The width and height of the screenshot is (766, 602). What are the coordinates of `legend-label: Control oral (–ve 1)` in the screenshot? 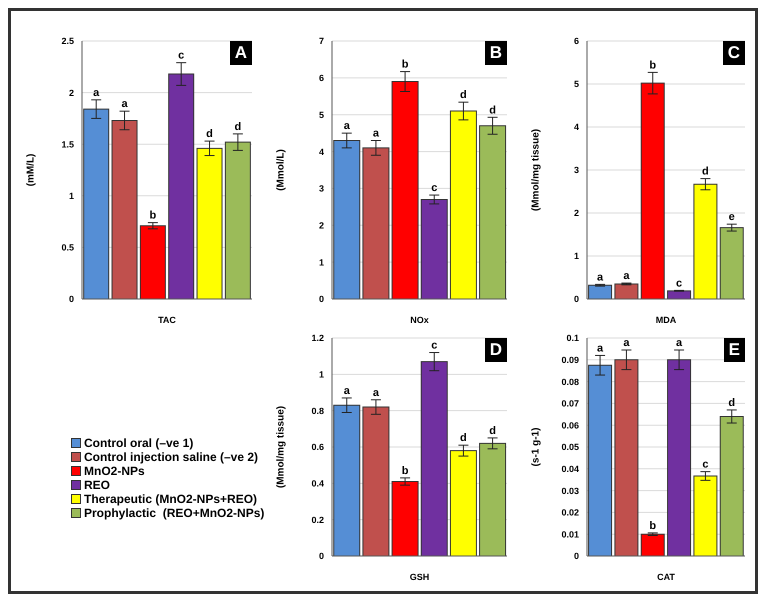 It's located at (139, 443).